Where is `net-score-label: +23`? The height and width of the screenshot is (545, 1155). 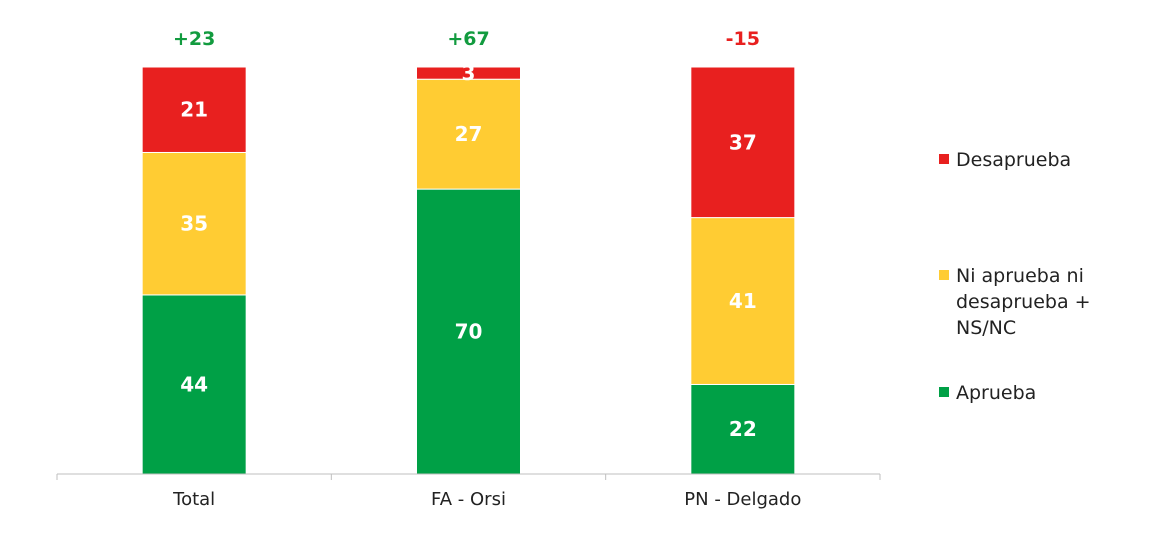 net-score-label: +23 is located at coordinates (194, 39).